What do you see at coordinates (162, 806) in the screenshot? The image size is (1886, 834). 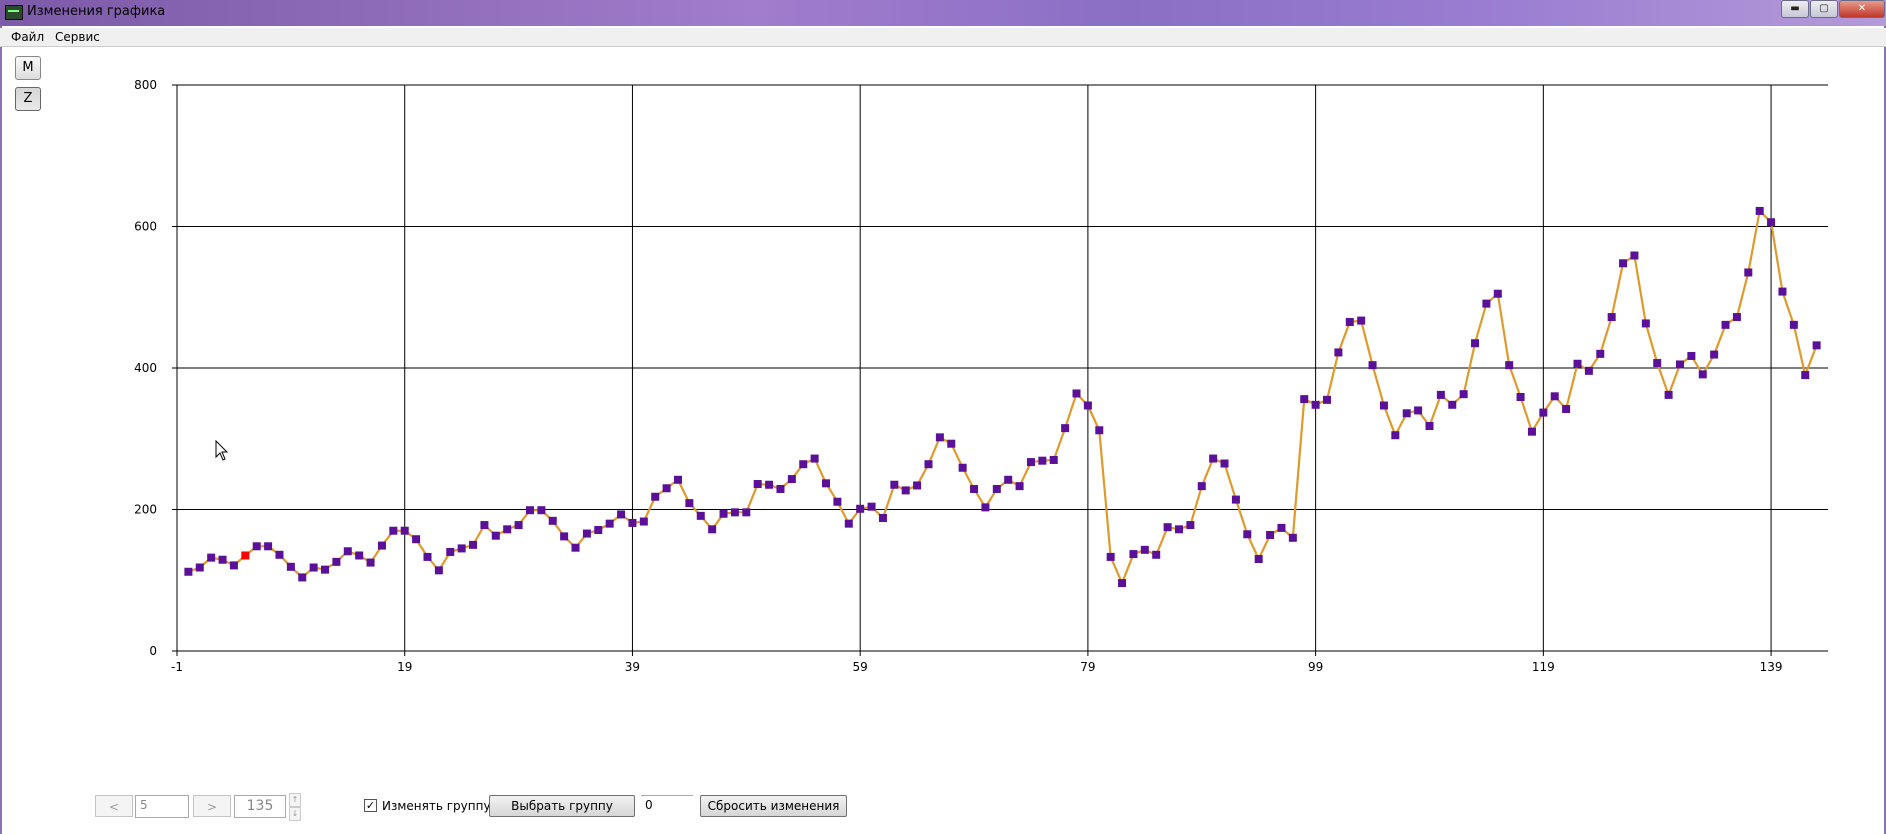 I see `position-field: 5` at bounding box center [162, 806].